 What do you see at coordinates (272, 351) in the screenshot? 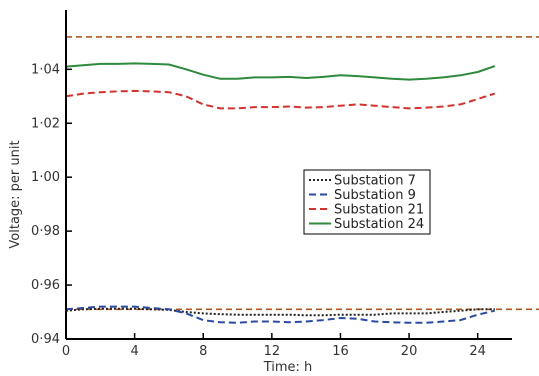
I see `x-tick-label: 12` at bounding box center [272, 351].